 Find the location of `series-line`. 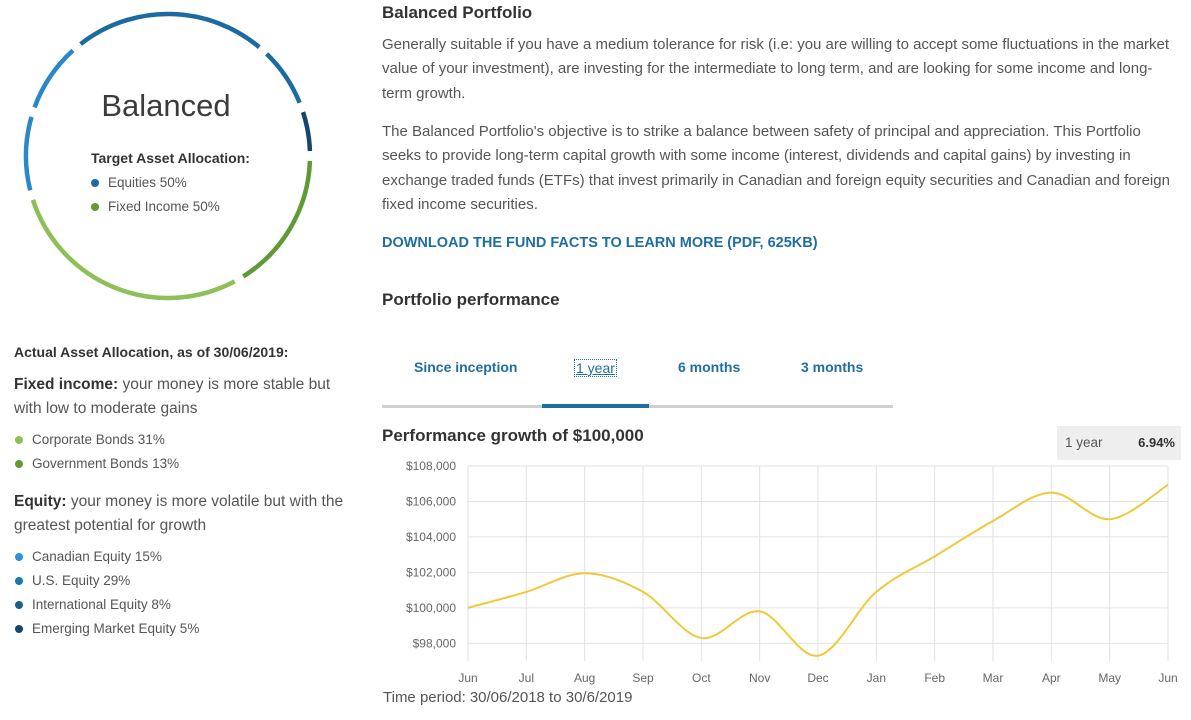

series-line is located at coordinates (818, 570).